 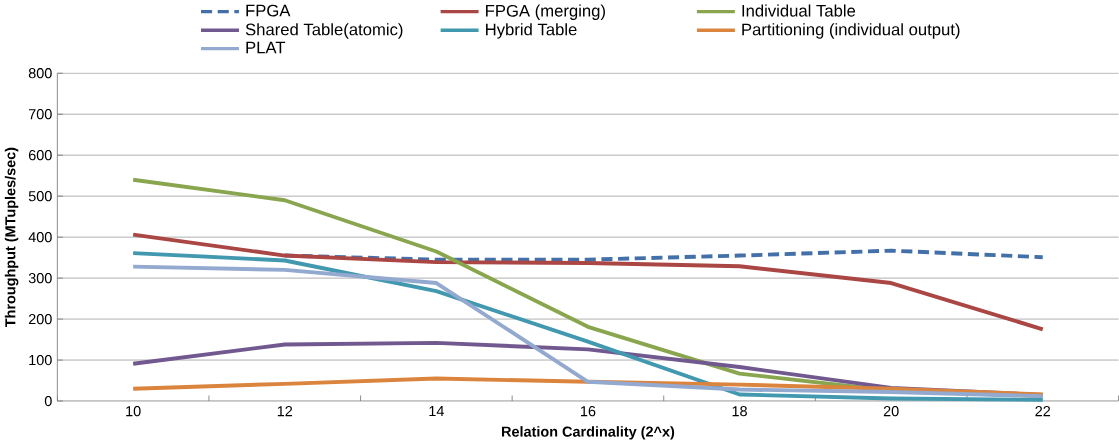 What do you see at coordinates (48, 400) in the screenshot?
I see `y-tick-label: 0` at bounding box center [48, 400].